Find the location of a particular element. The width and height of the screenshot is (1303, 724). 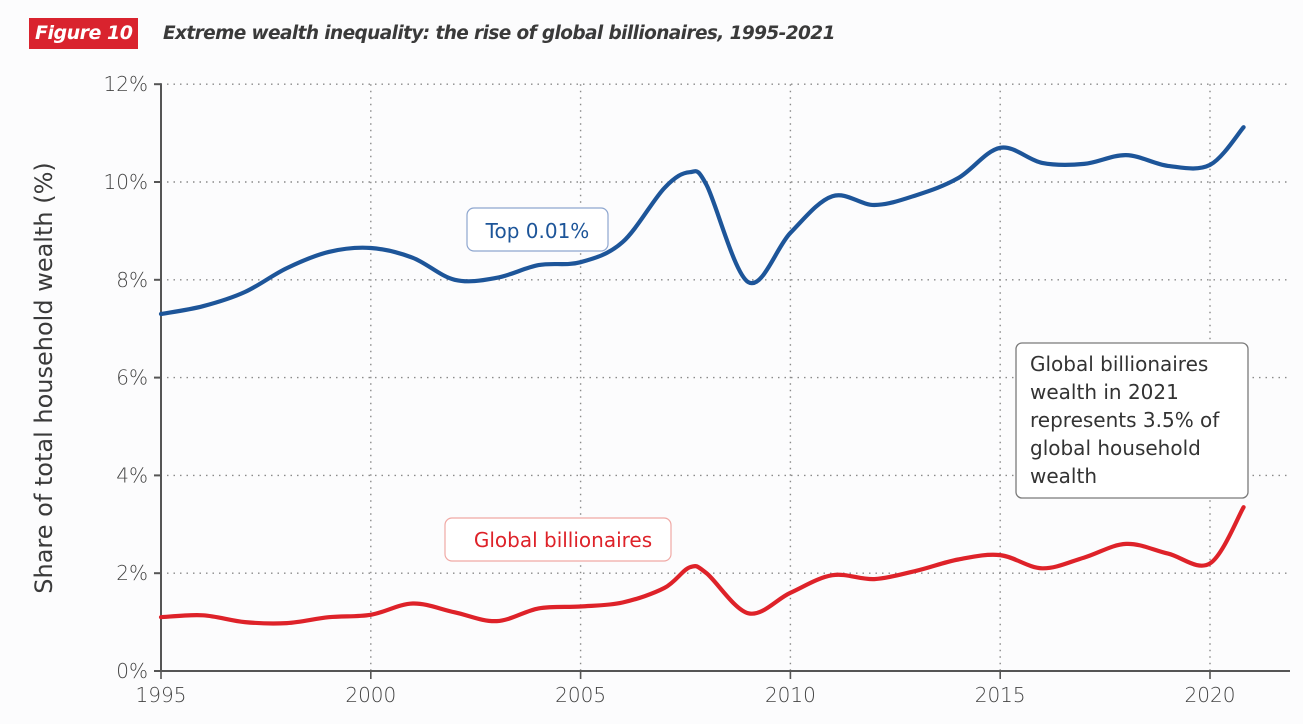

y-axis-ticks: 0% 2% 4% 6% 8% 10% 12% is located at coordinates (132, 377).